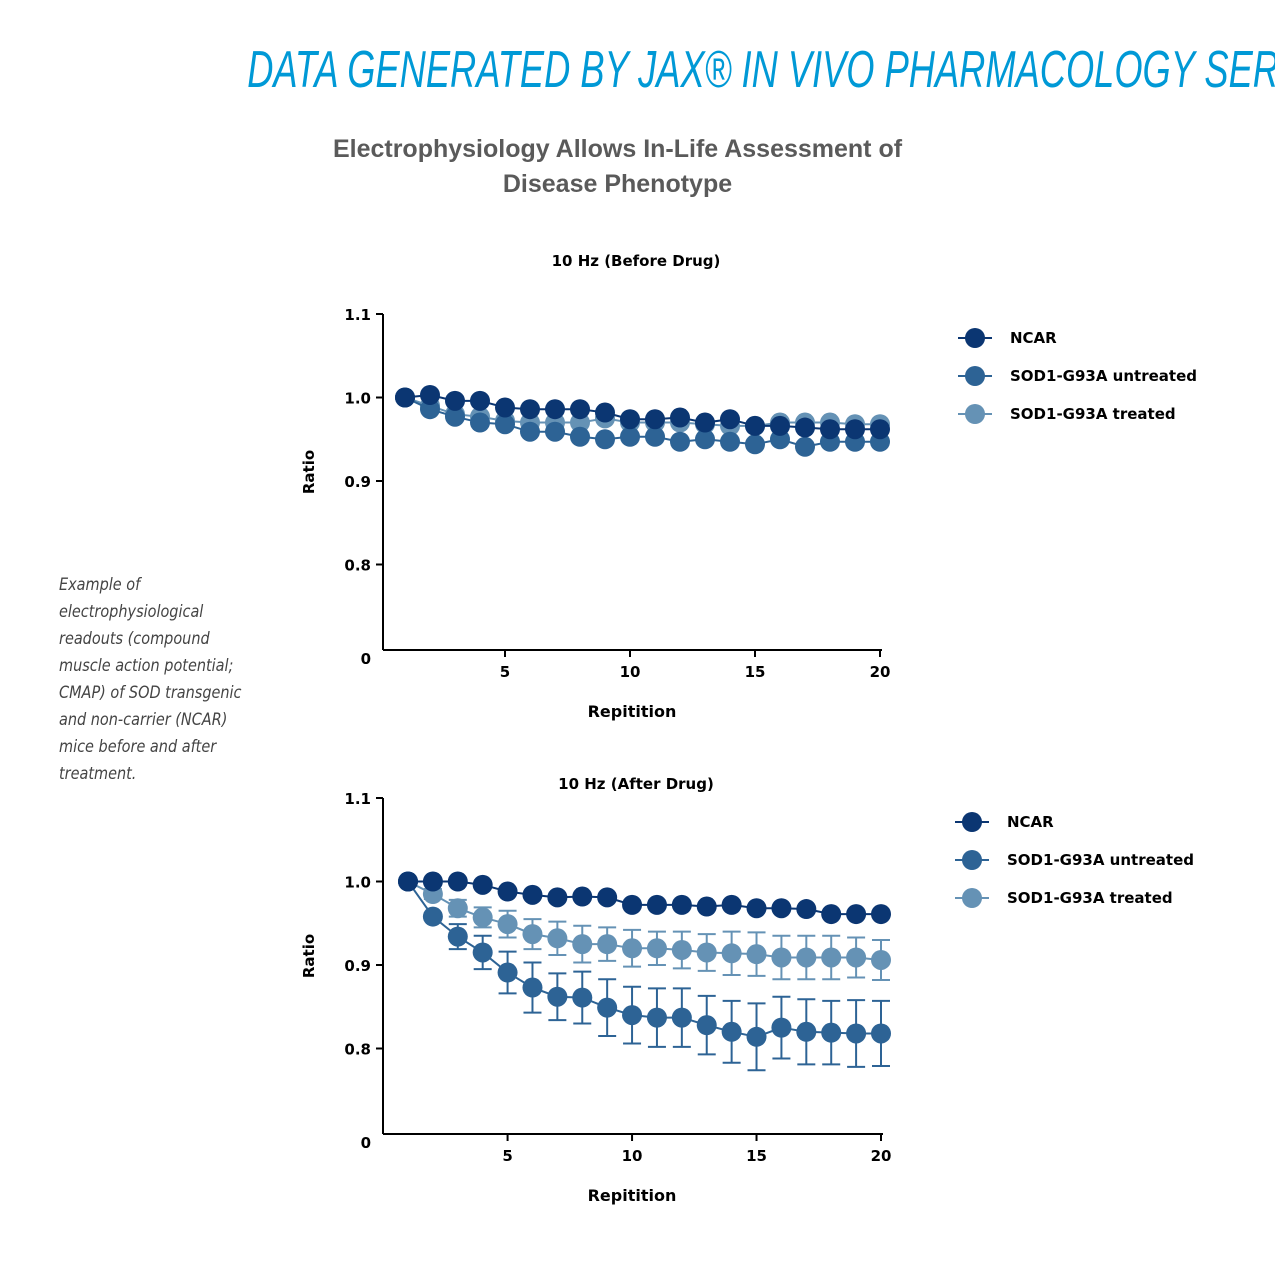 Image resolution: width=1275 pixels, height=1275 pixels. What do you see at coordinates (632, 1156) in the screenshot?
I see `x-tick-label: 10` at bounding box center [632, 1156].